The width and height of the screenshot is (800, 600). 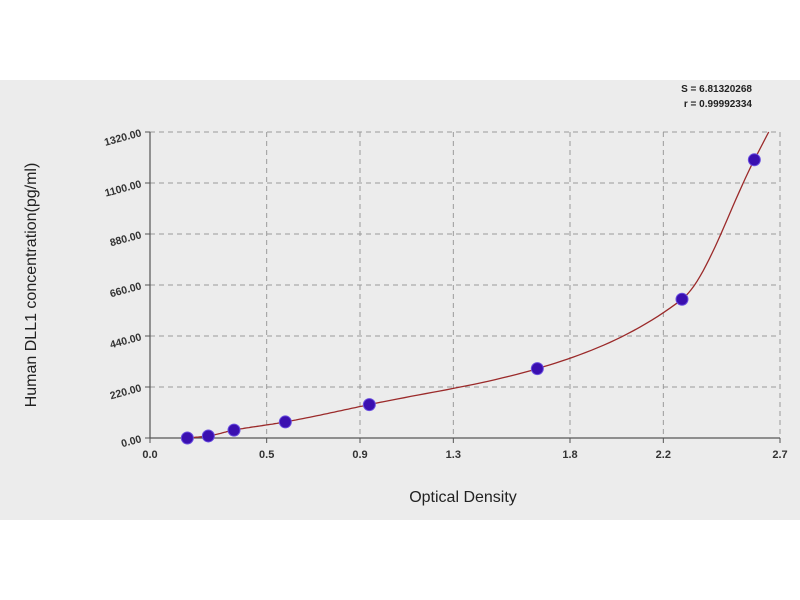 What do you see at coordinates (716, 89) in the screenshot?
I see `stat-s-value: S = 6.81320268` at bounding box center [716, 89].